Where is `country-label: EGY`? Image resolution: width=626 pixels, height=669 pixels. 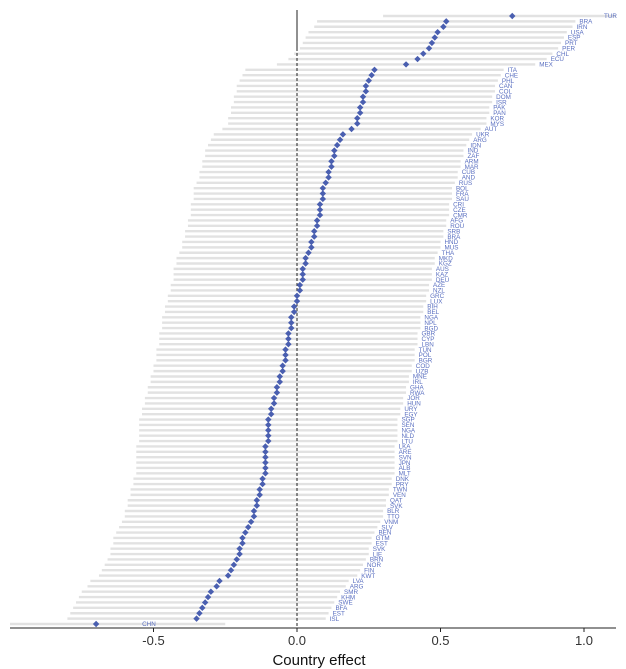 country-label: EGY is located at coordinates (411, 414).